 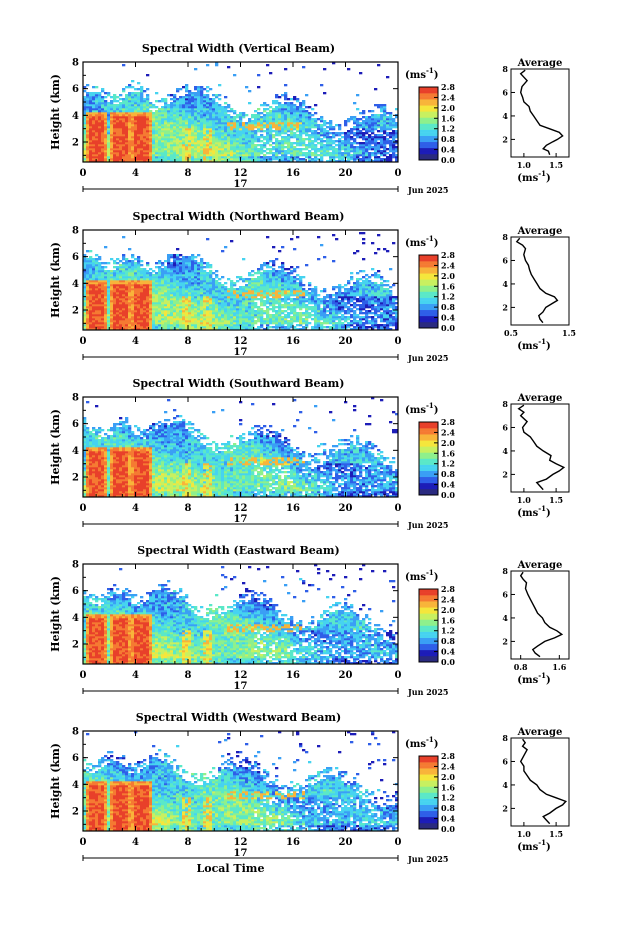 What do you see at coordinates (75, 63) in the screenshot?
I see `y-tick-label: 8` at bounding box center [75, 63].